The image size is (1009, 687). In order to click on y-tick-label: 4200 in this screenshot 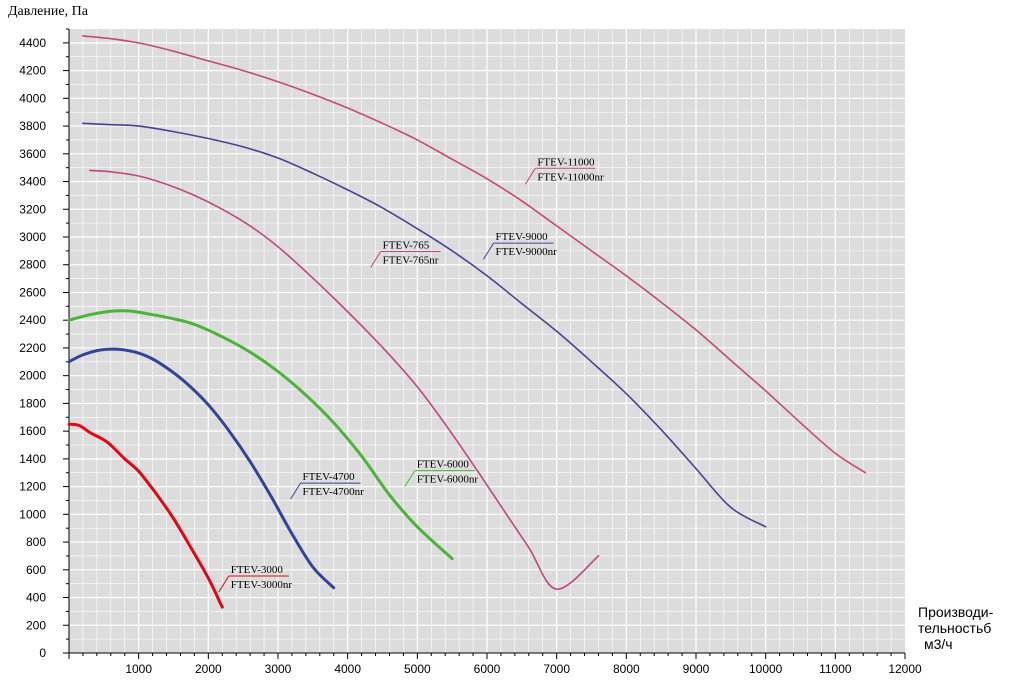, I will do `click(32, 71)`.